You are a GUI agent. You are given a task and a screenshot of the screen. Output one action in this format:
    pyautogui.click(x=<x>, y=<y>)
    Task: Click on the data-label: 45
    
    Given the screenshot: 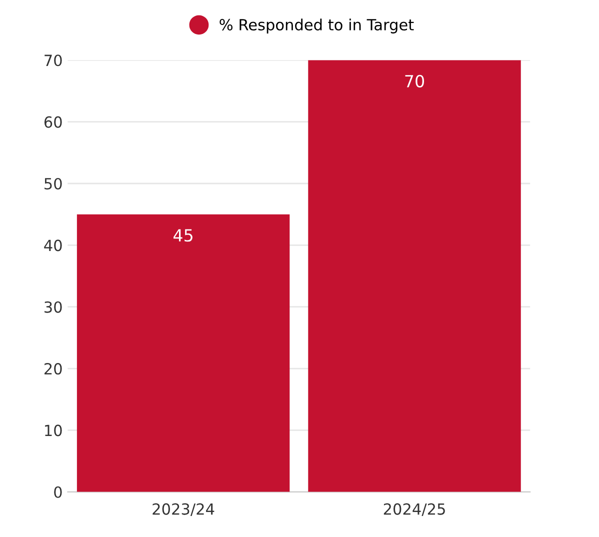 What is the action you would take?
    pyautogui.click(x=183, y=235)
    